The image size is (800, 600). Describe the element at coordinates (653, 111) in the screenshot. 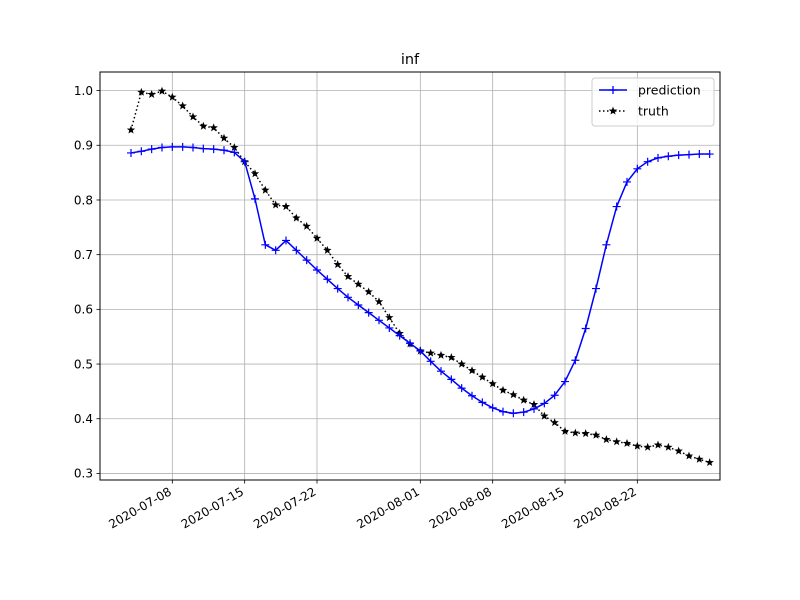

I see `legend-truth-label: truth` at that location.